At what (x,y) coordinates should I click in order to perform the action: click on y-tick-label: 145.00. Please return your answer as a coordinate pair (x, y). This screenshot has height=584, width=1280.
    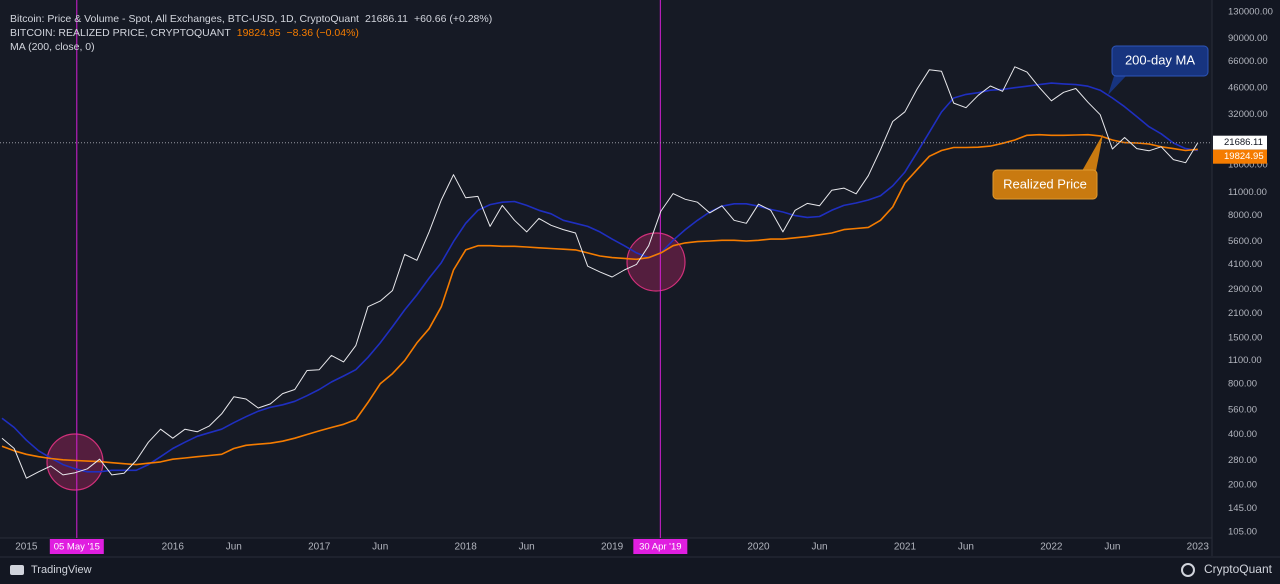
    Looking at the image, I should click on (1242, 508).